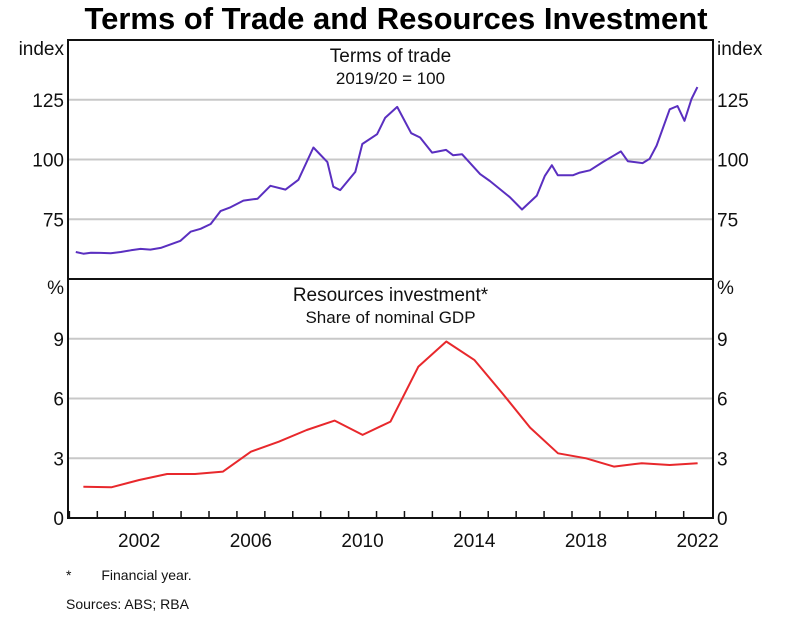 The image size is (792, 635). Describe the element at coordinates (48, 161) in the screenshot. I see `y-tick-label-left: 100` at that location.